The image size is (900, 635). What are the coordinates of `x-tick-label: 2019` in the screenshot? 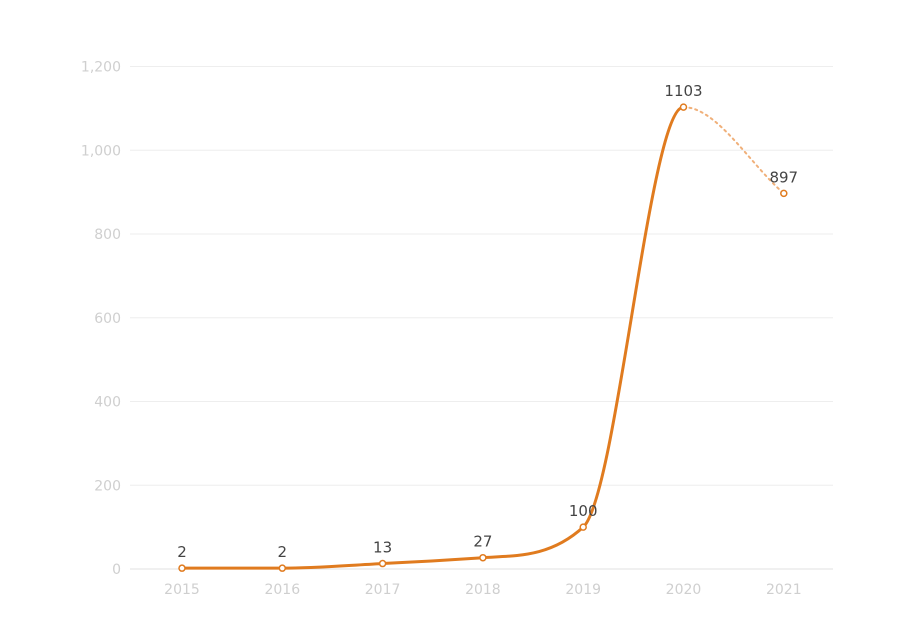 It's located at (583, 590).